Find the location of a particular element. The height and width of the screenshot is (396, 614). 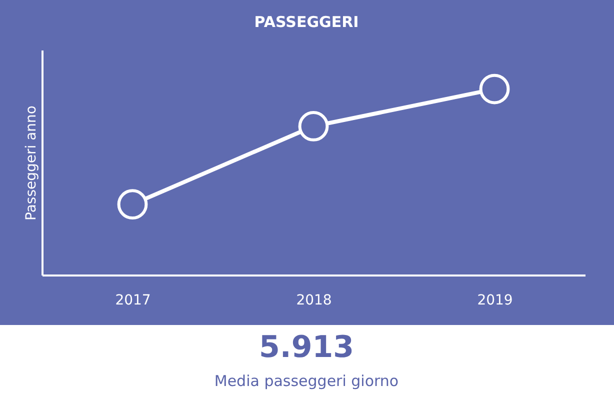

x-tick-label: 2017 is located at coordinates (133, 300).